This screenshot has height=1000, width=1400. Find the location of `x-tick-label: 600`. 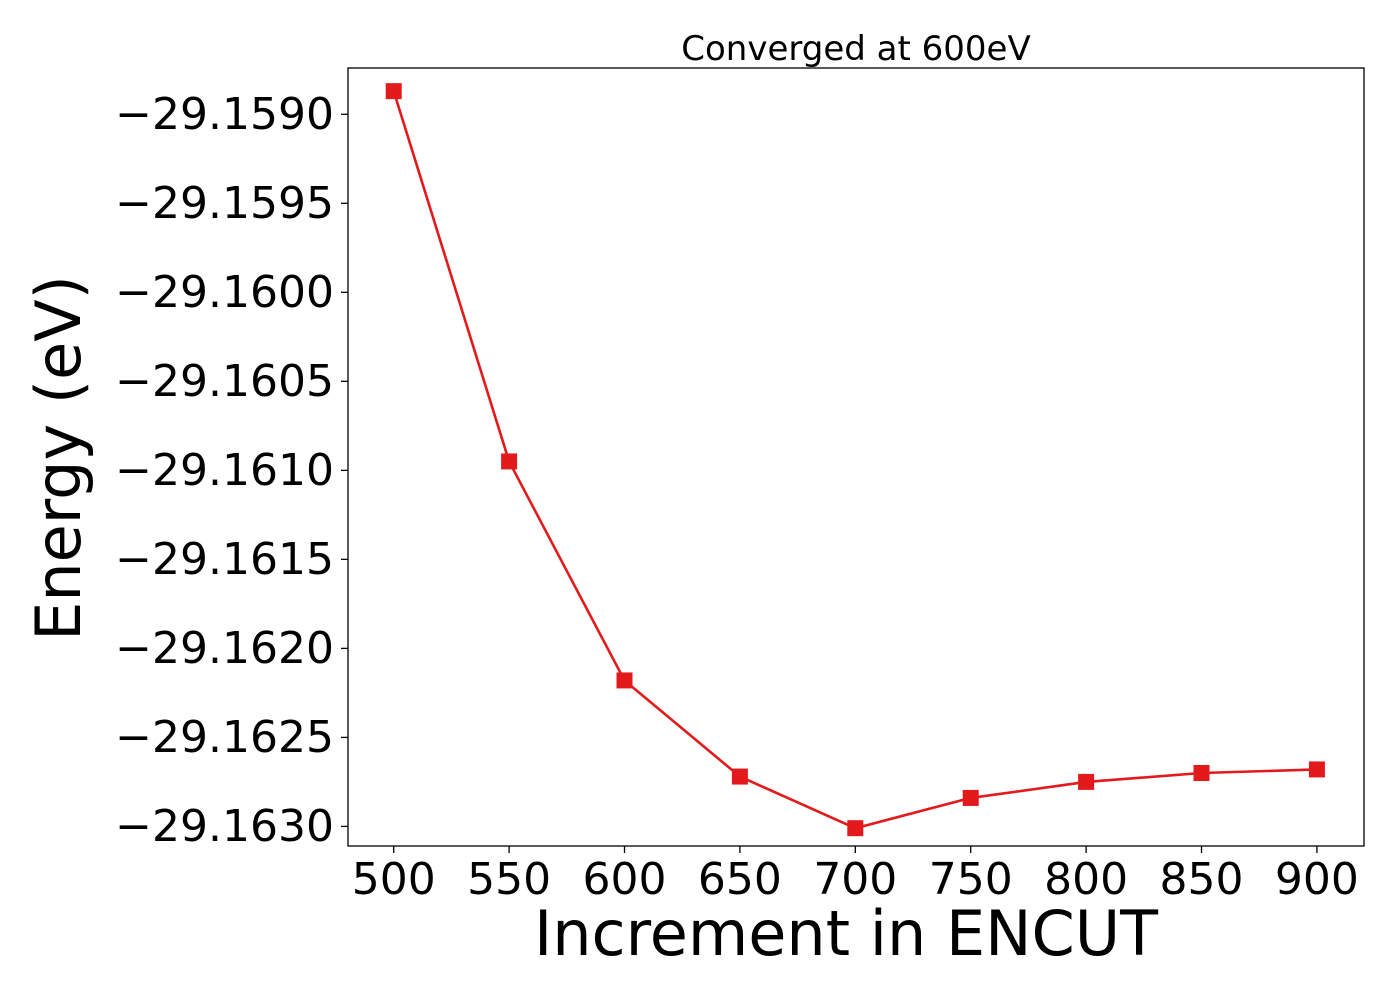

x-tick-label: 600 is located at coordinates (625, 879).